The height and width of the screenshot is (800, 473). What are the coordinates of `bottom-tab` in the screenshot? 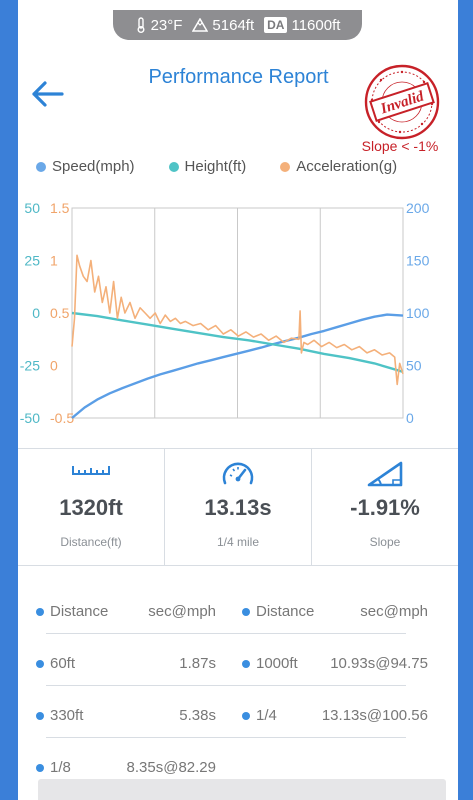 It's located at (242, 789).